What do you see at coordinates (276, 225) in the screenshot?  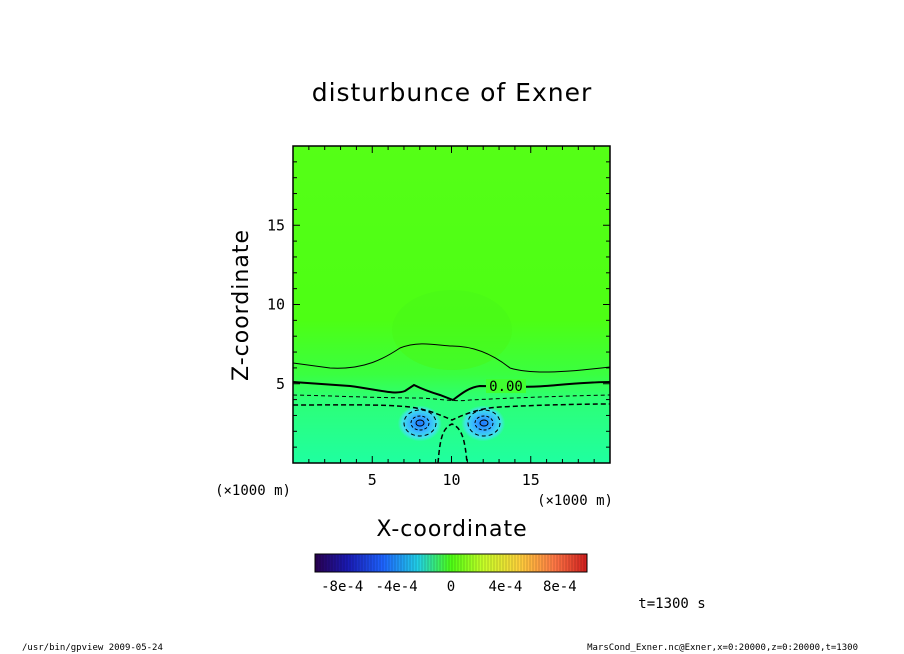 I see `z-tick-label: 15` at bounding box center [276, 225].